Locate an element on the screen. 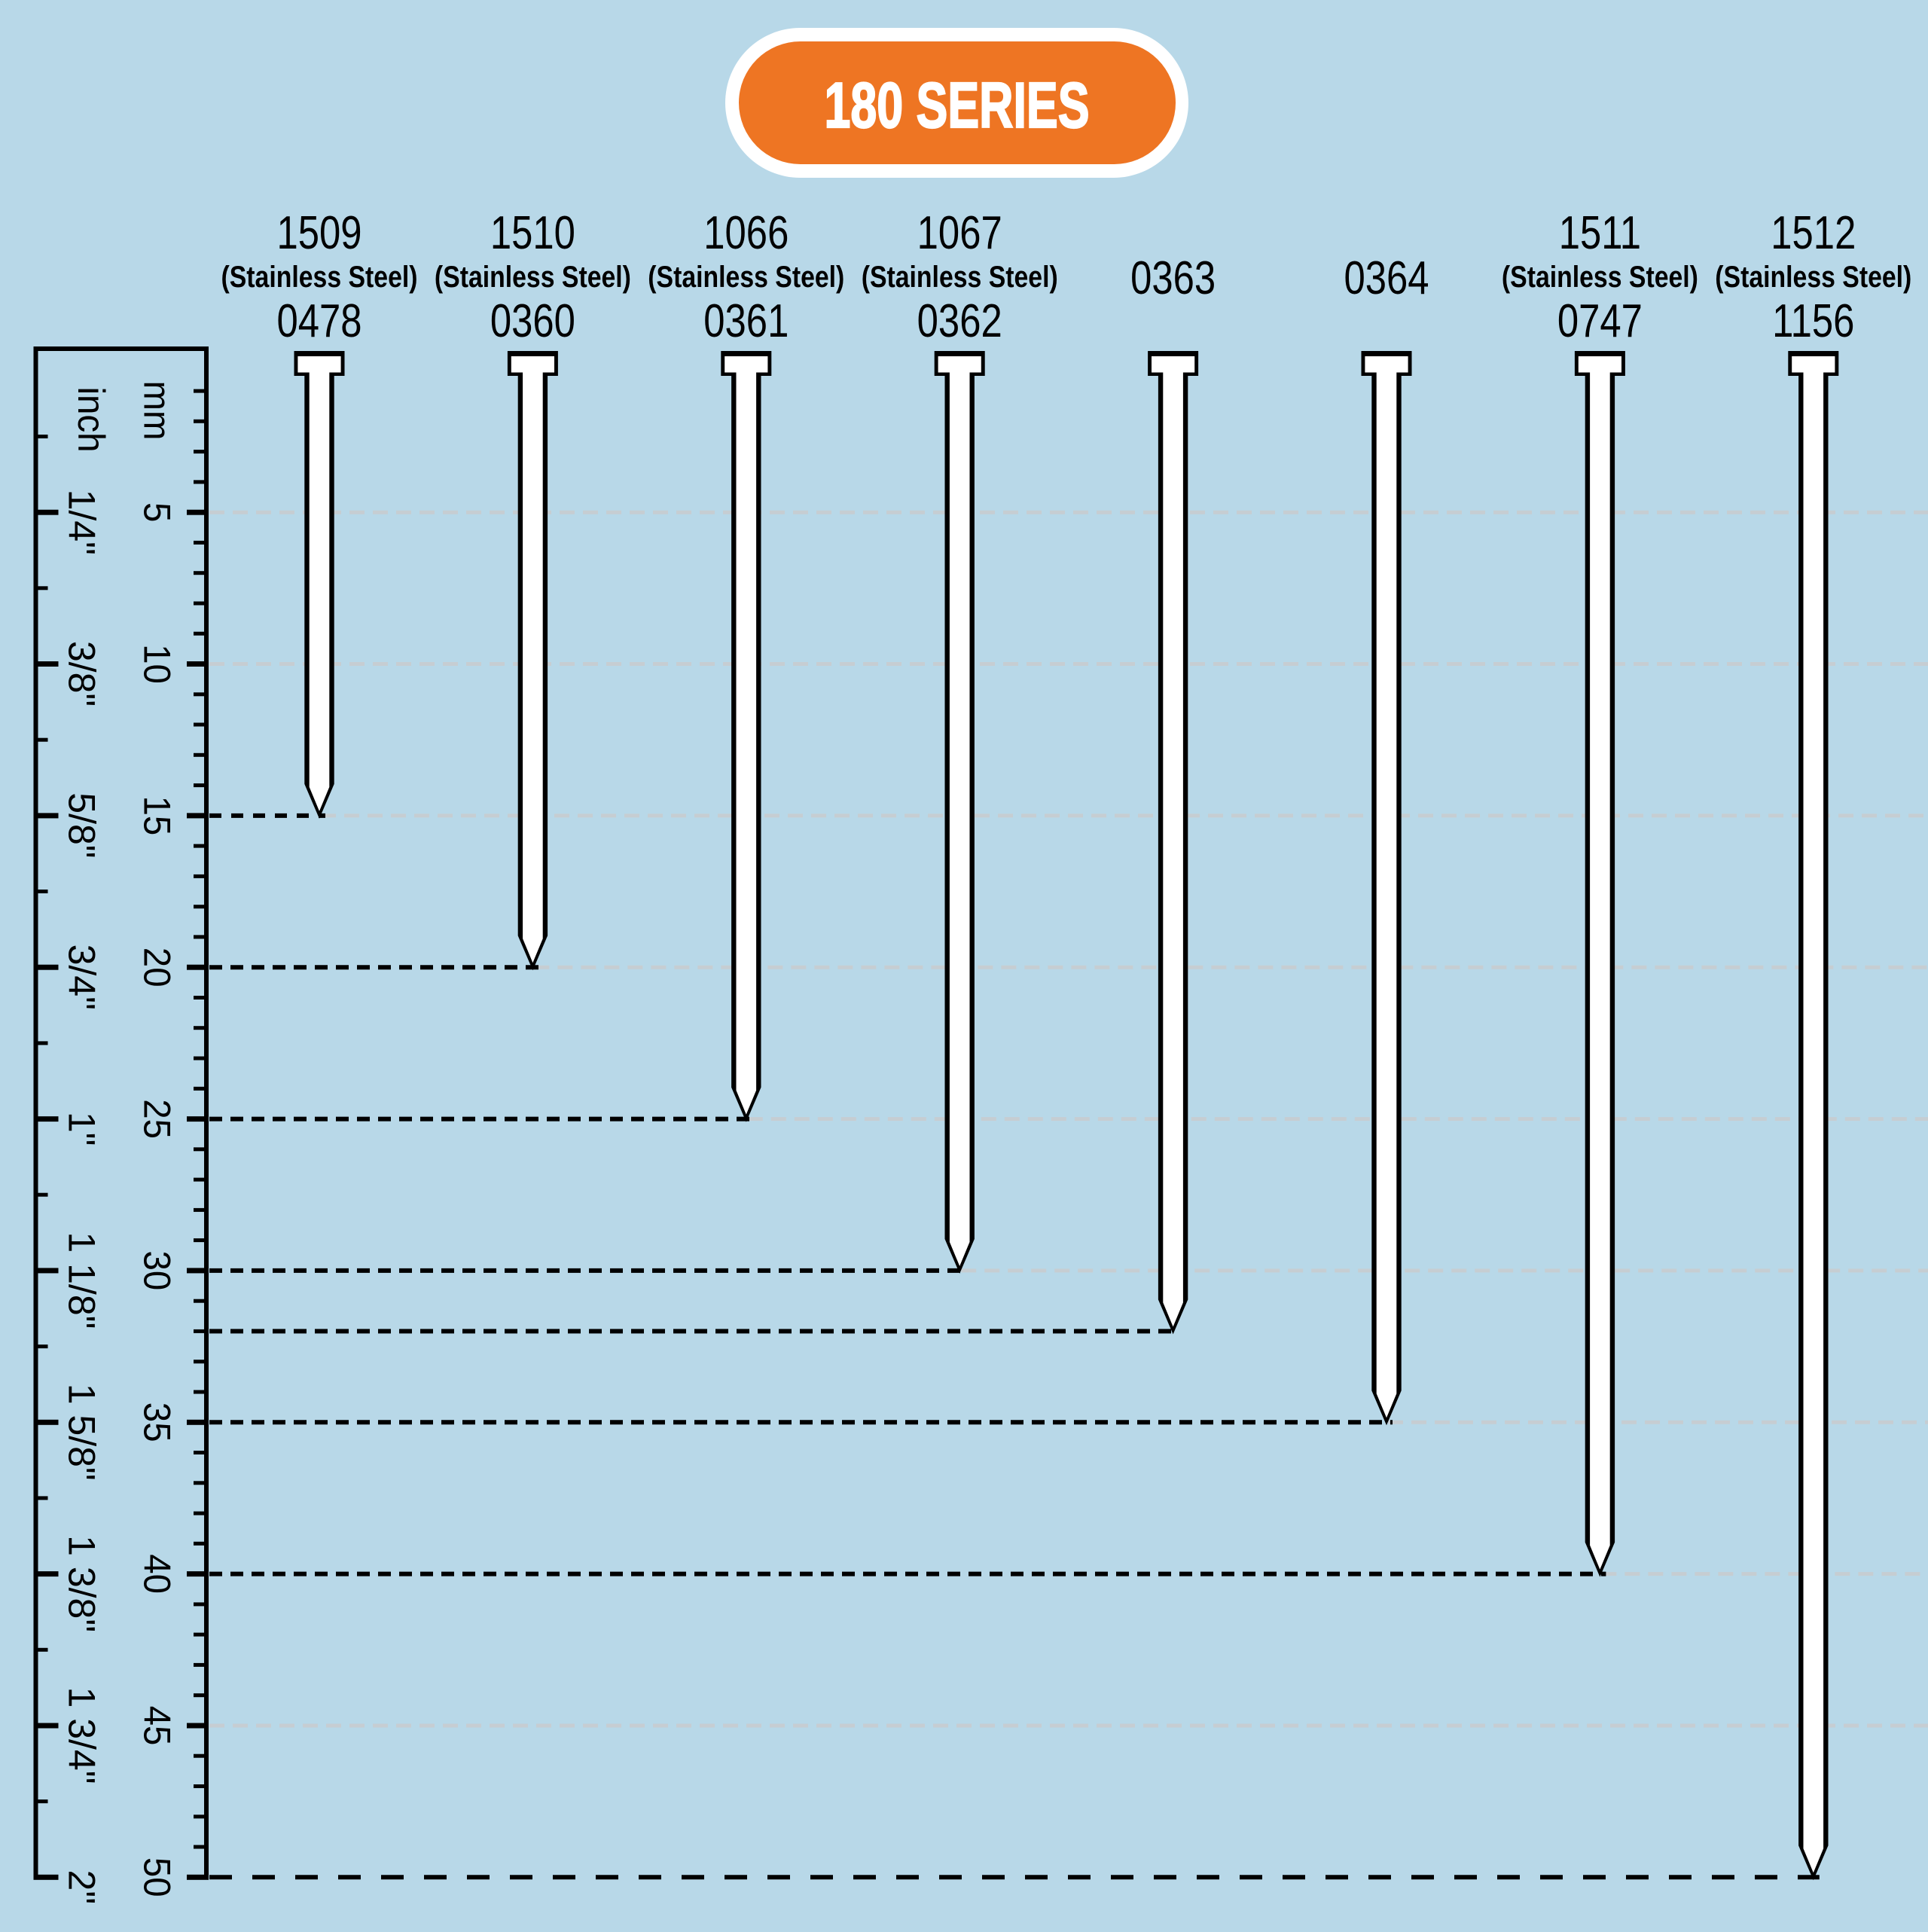  svg-text: 0360 is located at coordinates (532, 321).